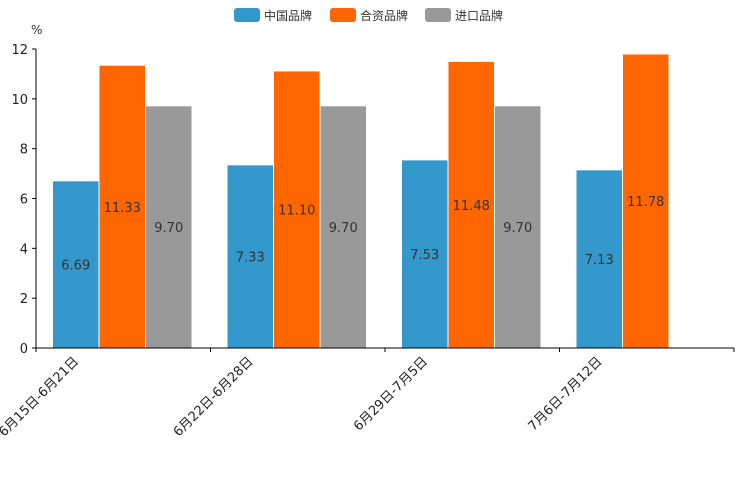  I want to click on y-axis-unit: %, so click(36, 30).